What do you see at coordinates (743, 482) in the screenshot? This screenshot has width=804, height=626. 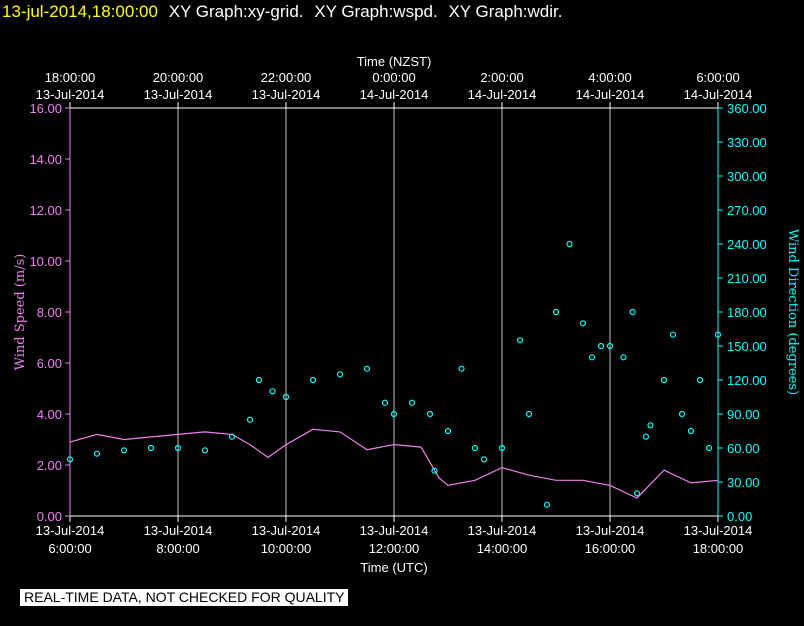 I see `y-right-tick-label: 30.00` at bounding box center [743, 482].